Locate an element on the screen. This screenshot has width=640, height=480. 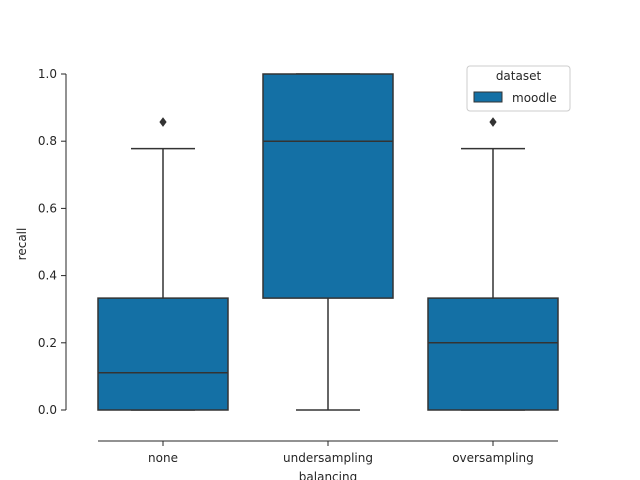
y-axis: 0.0 0.2 0.4 0.6 0.8 1.0 recall is located at coordinates (41, 242).